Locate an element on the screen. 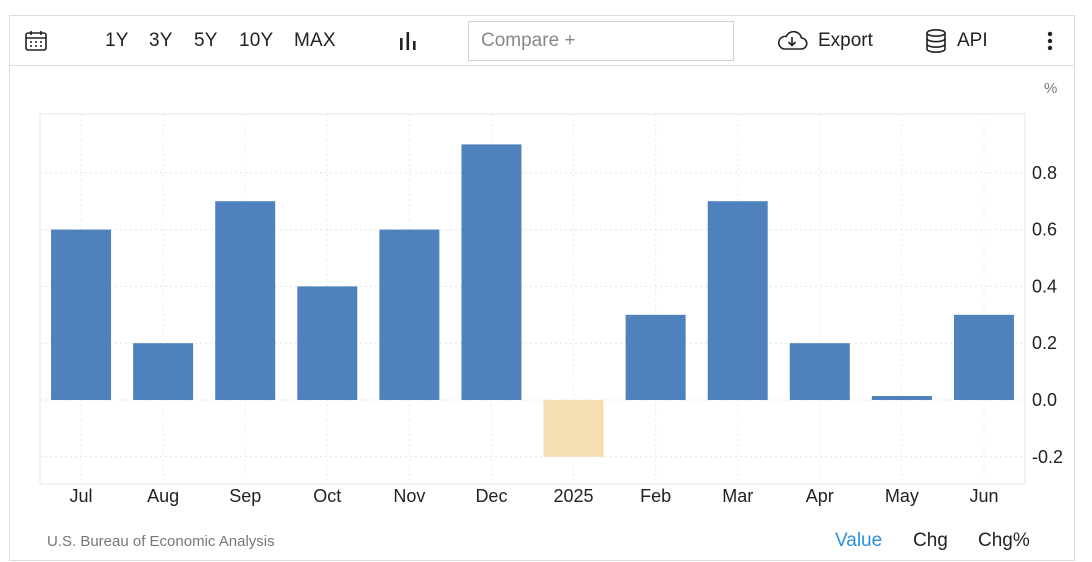 The width and height of the screenshot is (1092, 562). range-1y-button: 1Y is located at coordinates (117, 40).